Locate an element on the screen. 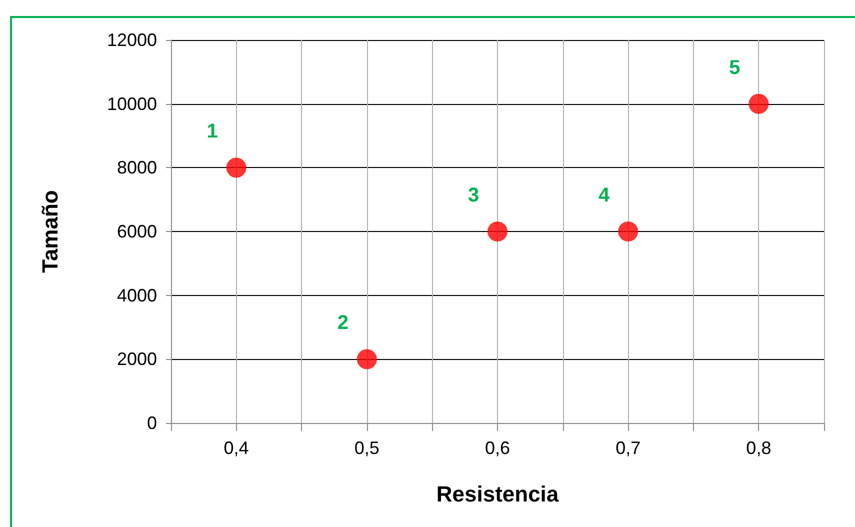 This screenshot has width=855, height=527. annotation: 1 is located at coordinates (212, 131).